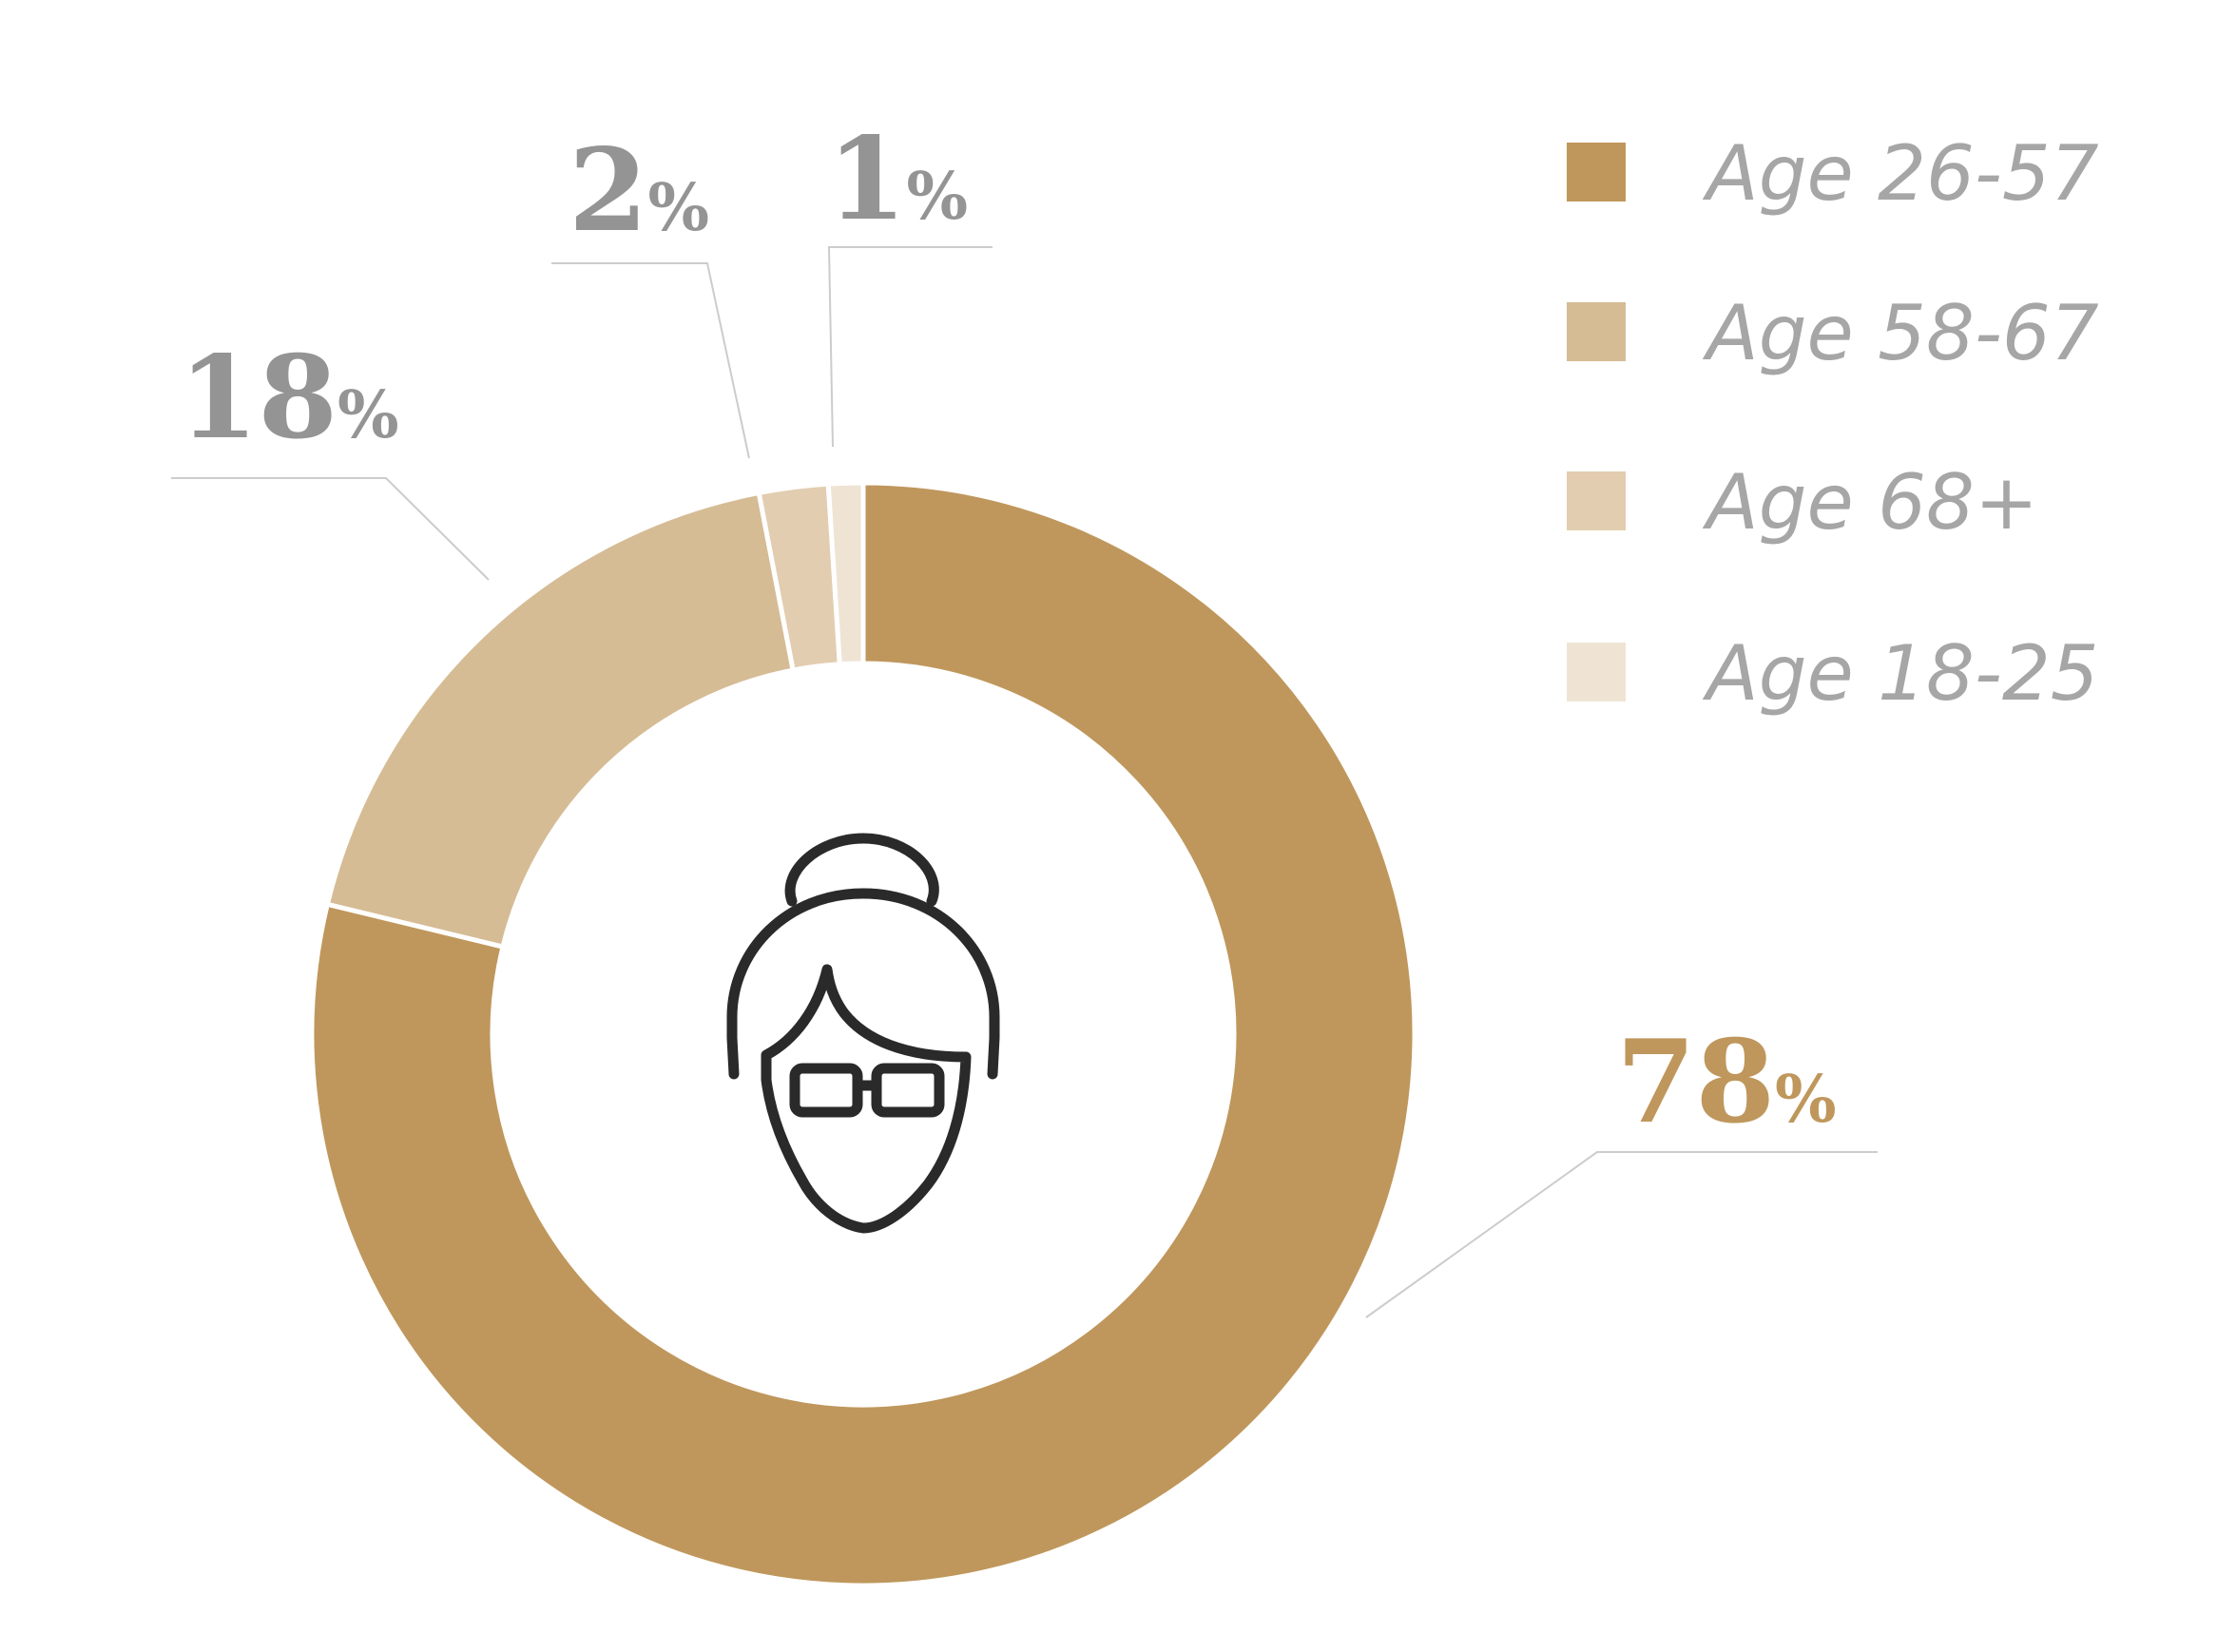 The image size is (2217, 1652). Describe the element at coordinates (1695, 1082) in the screenshot. I see `value-label-78-number: 78` at that location.